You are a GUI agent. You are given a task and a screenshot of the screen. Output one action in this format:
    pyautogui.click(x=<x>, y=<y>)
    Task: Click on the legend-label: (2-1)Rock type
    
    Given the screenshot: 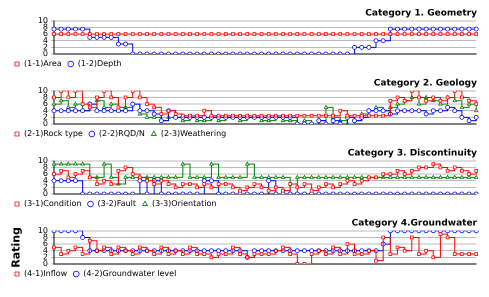 What is the action you would take?
    pyautogui.click(x=53, y=133)
    